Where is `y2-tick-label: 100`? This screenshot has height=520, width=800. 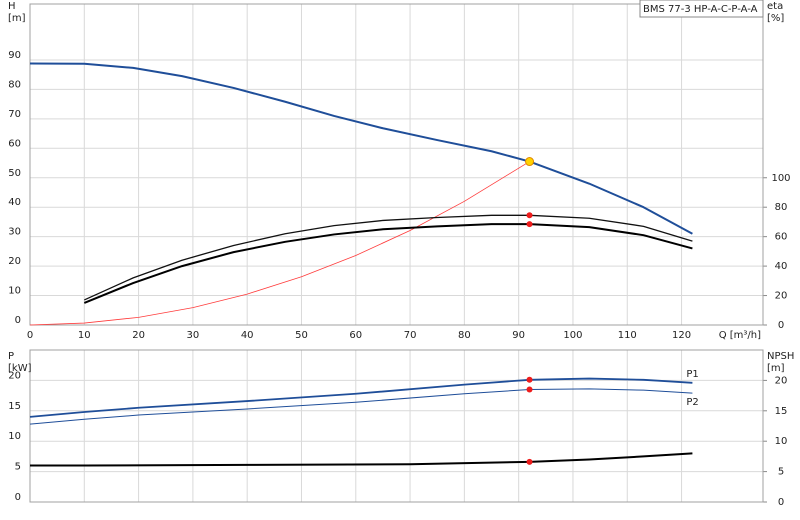
y2-tick-label: 100 is located at coordinates (780, 178).